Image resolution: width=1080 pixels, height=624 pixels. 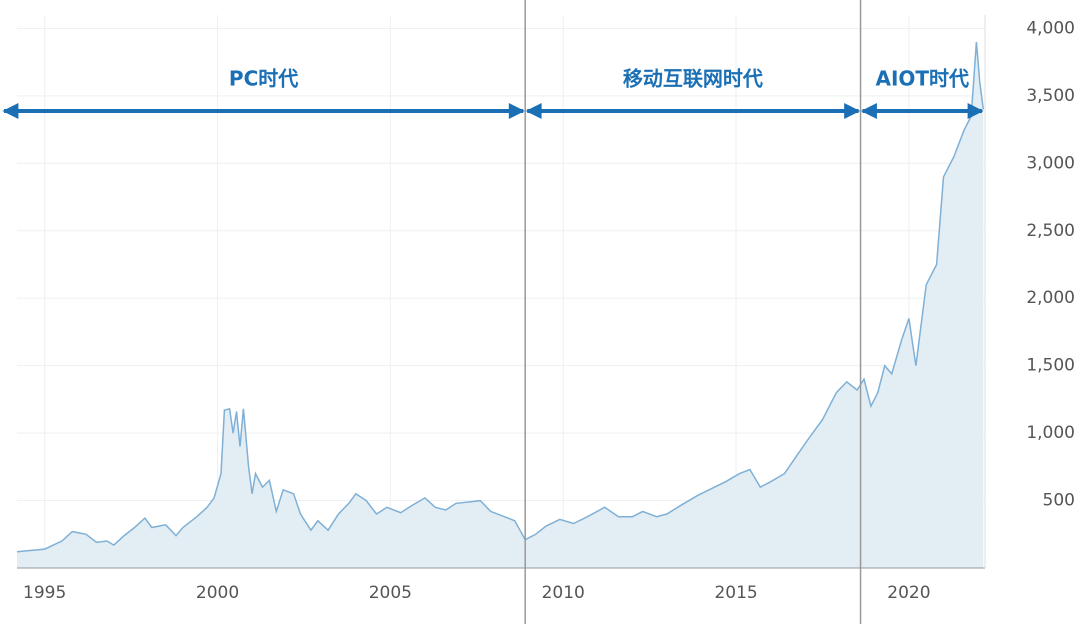 I want to click on y-tick-label: 3,500, so click(x=1050, y=96).